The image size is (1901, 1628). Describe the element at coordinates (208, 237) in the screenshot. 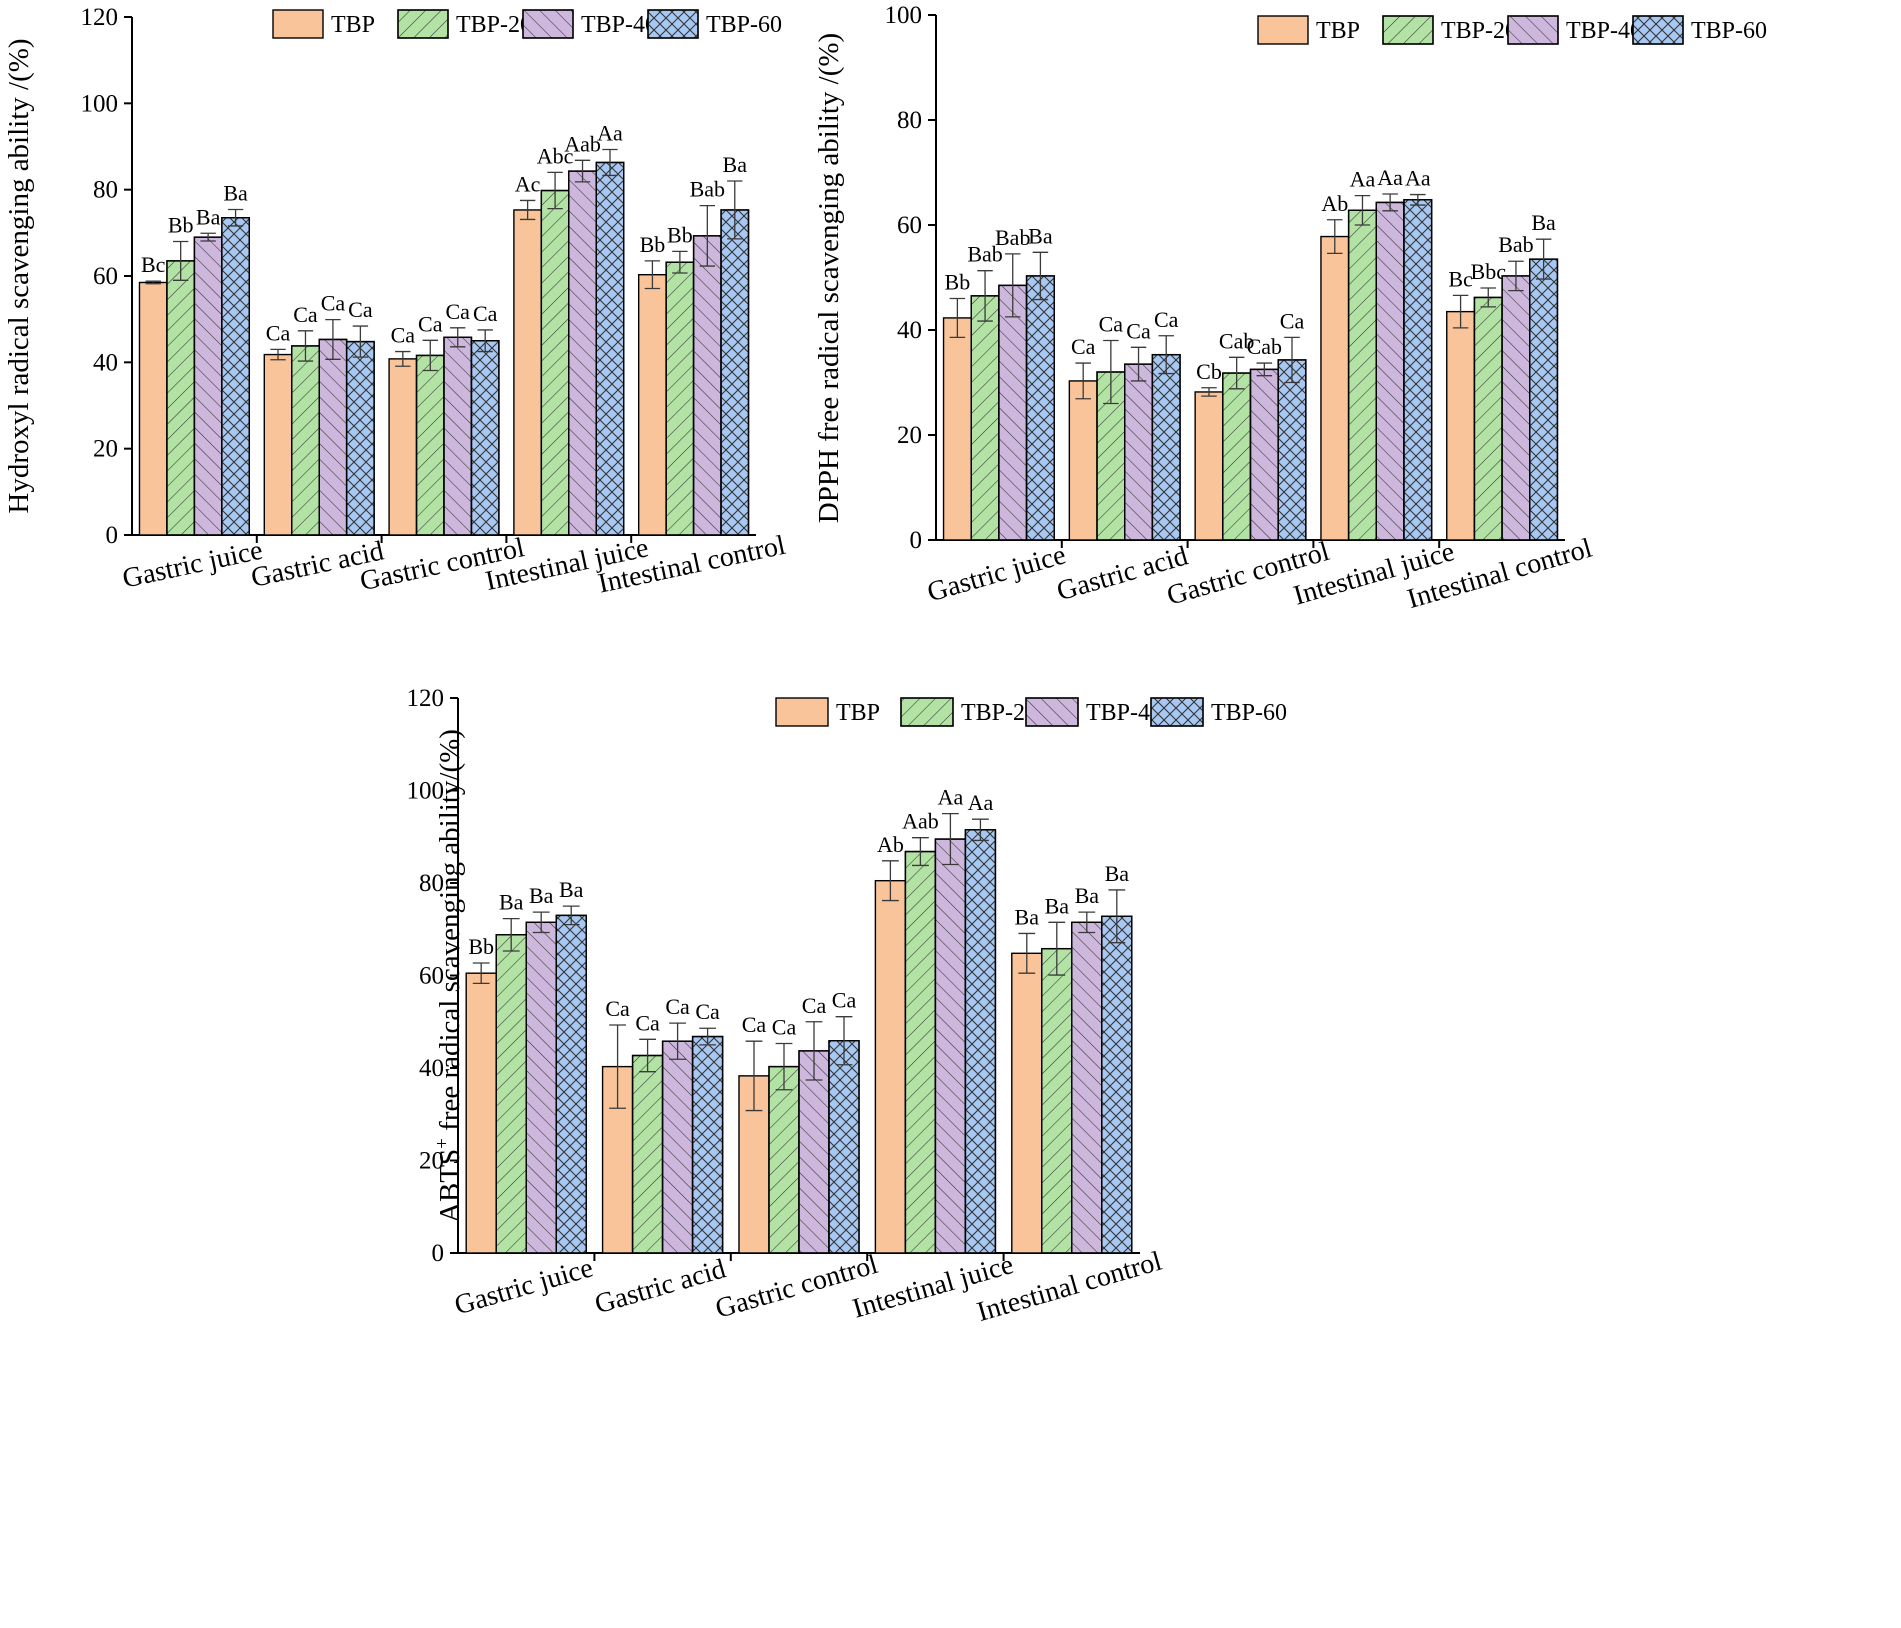

I see `error-bar-tbp-40-gastric-juice` at that location.